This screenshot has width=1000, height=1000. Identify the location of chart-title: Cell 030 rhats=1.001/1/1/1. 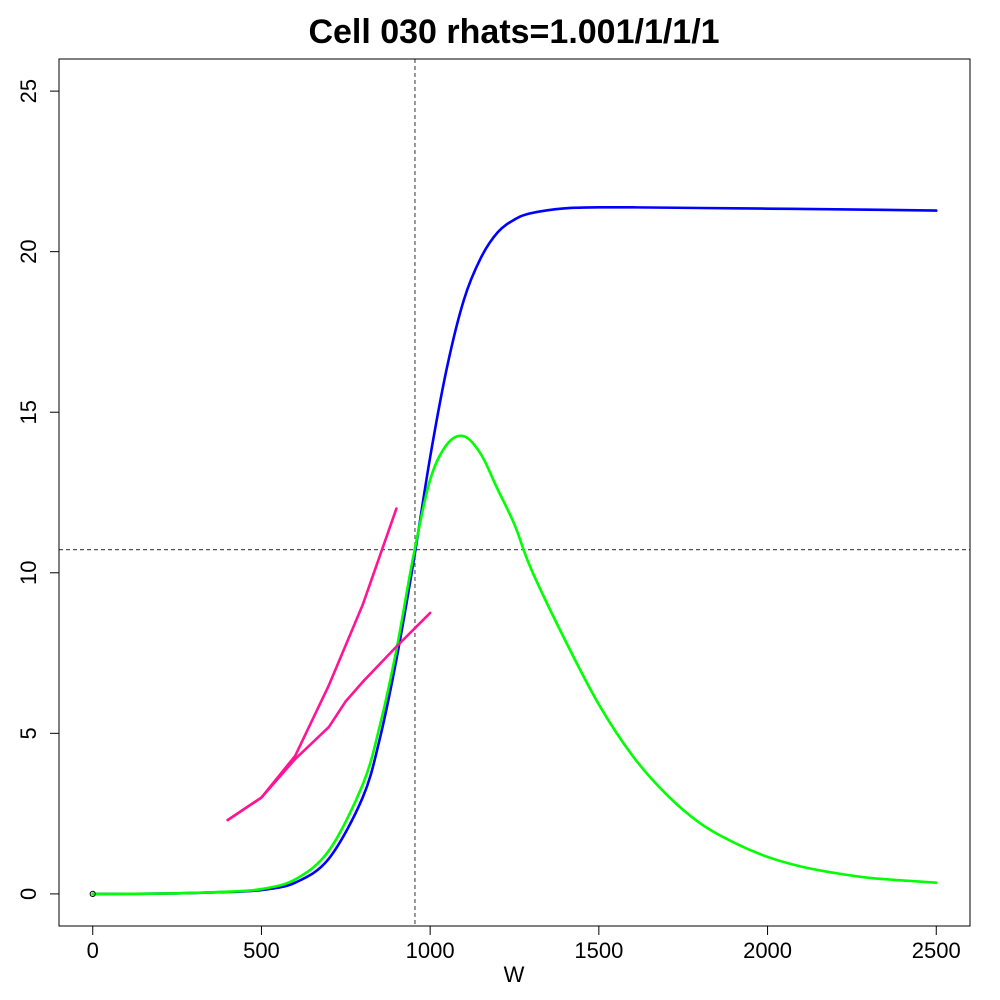
(513, 32).